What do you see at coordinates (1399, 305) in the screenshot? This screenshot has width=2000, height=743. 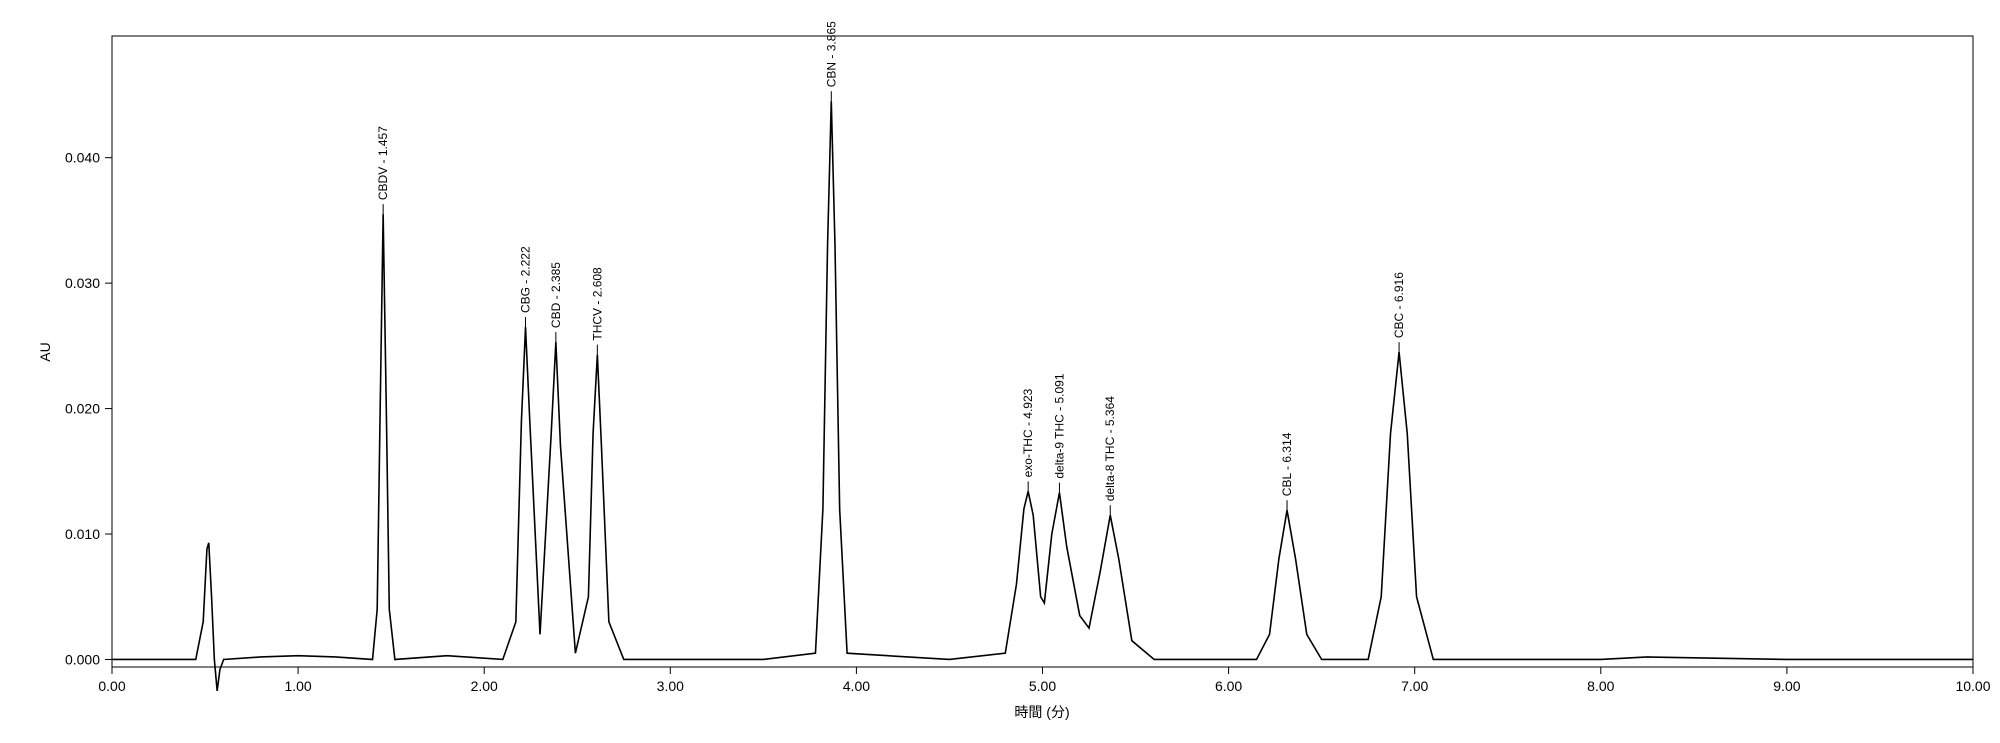 I see `peak-label: CBC - 6.916` at bounding box center [1399, 305].